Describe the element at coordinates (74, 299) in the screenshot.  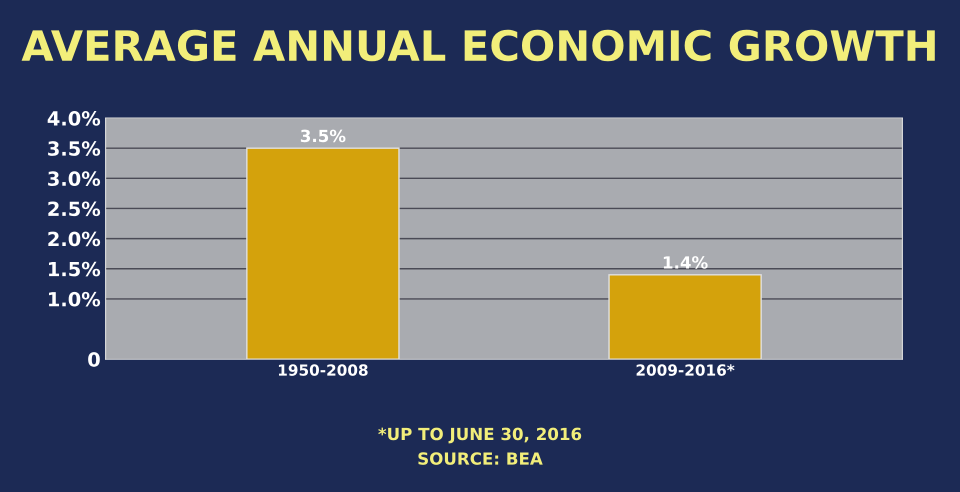
I see `y-tick-label: 1.0%` at that location.